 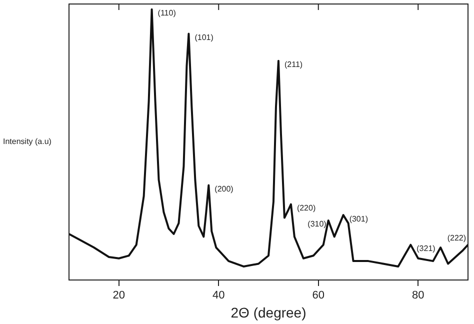 I want to click on x-tick-label: 80, so click(x=418, y=296).